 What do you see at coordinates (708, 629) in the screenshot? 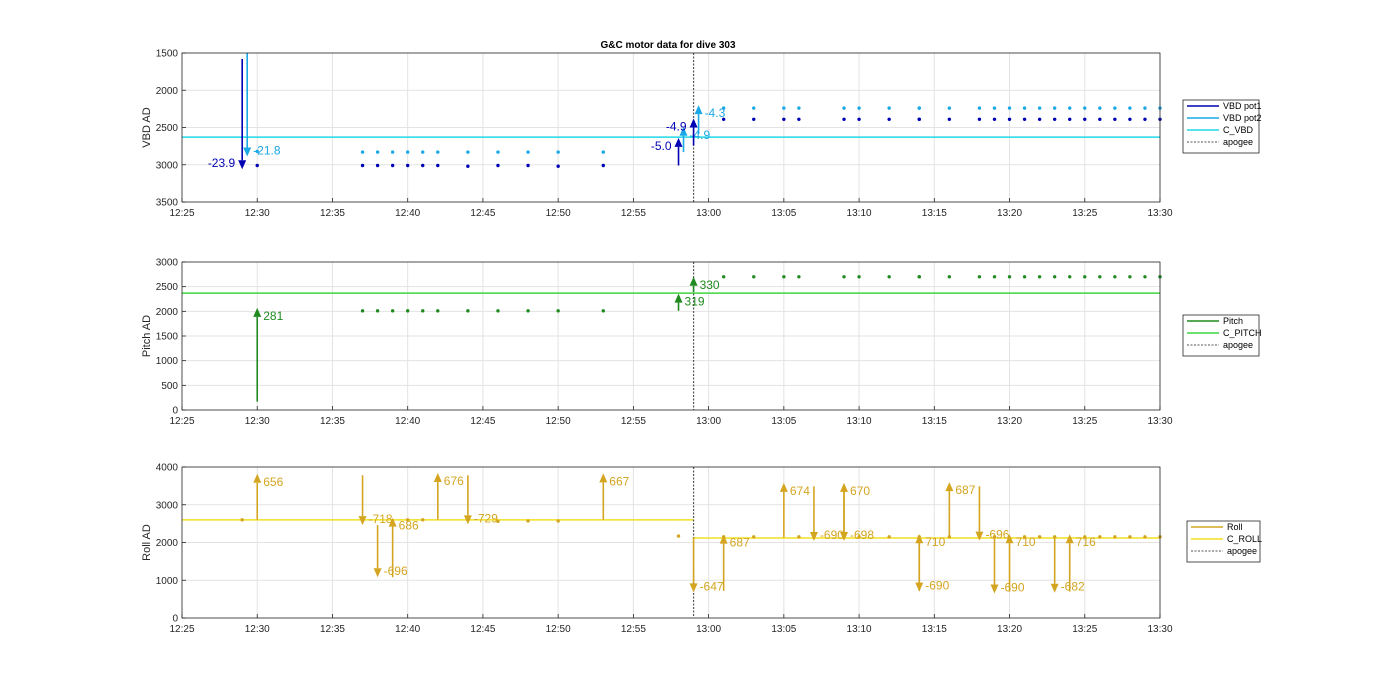
I see `x-tick-label: 13:00` at bounding box center [708, 629].